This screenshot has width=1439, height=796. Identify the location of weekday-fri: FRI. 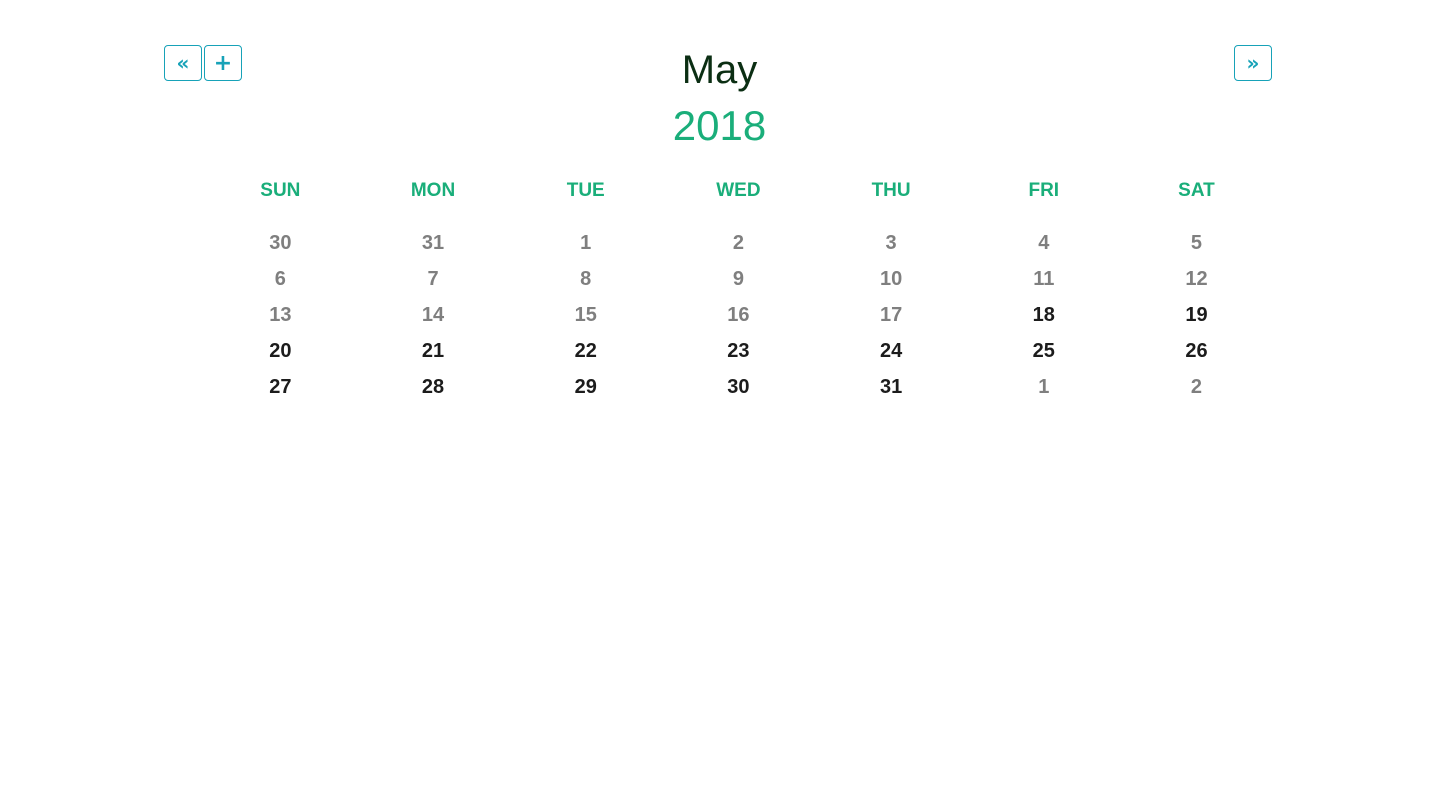
(1044, 190).